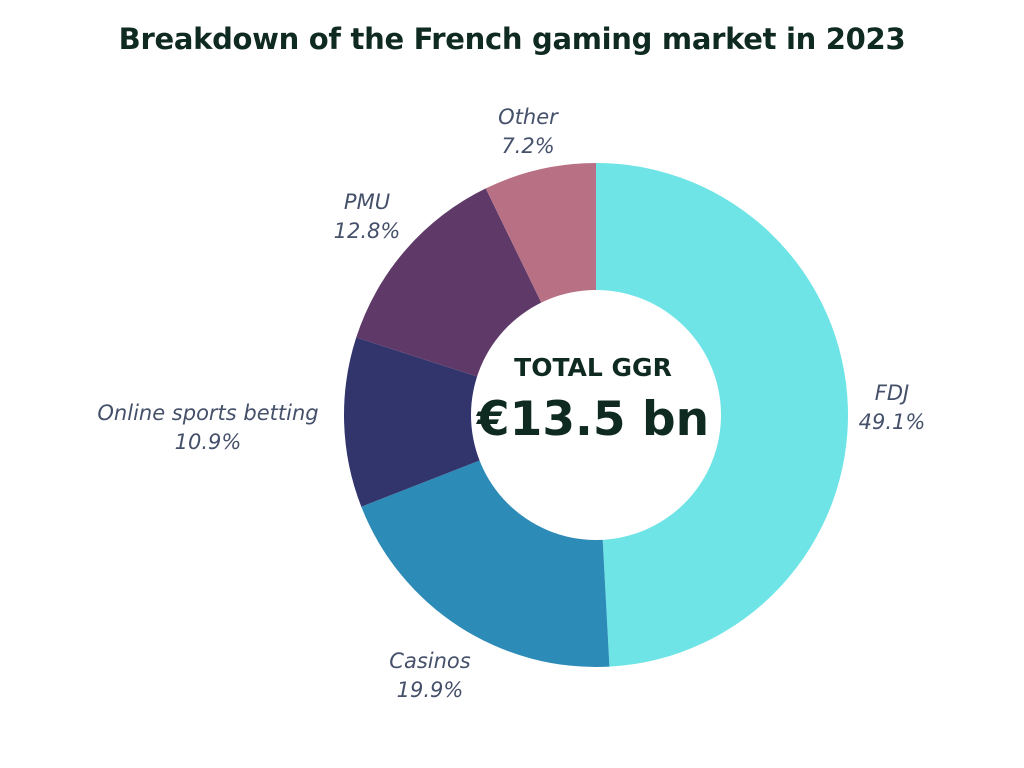 This screenshot has height=768, width=1024. What do you see at coordinates (470, 422) in the screenshot?
I see `slice-online-sports-betting` at bounding box center [470, 422].